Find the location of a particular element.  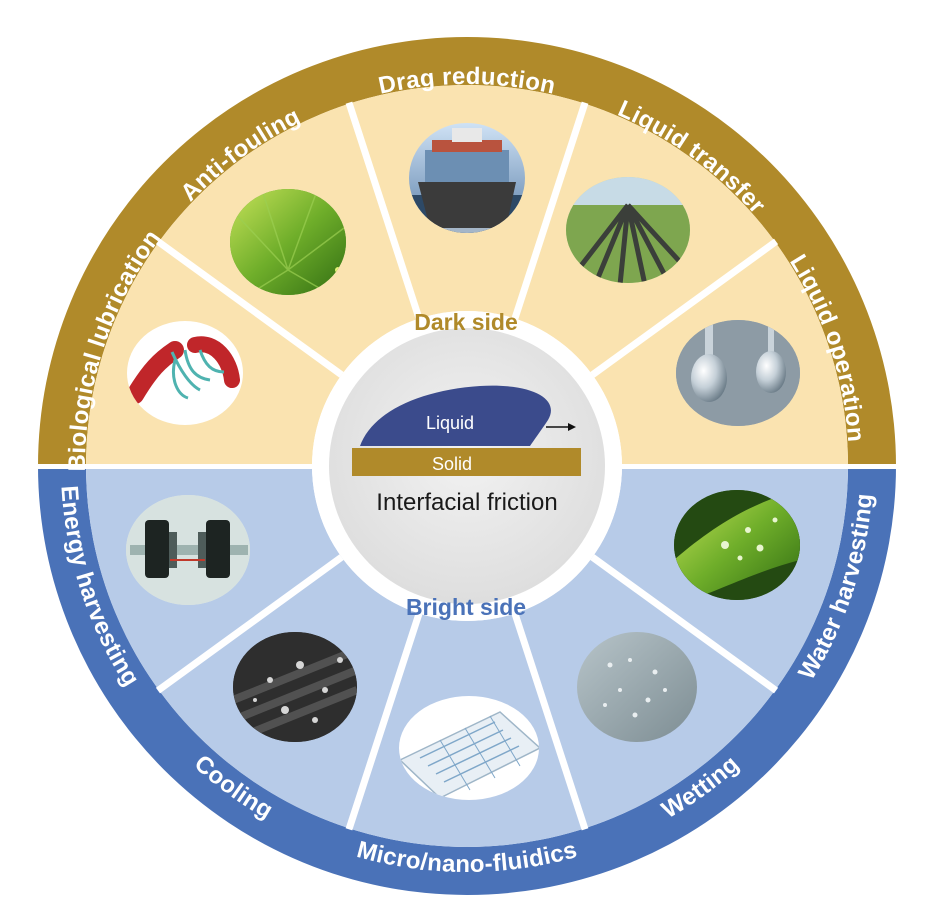

wet-glass-photo is located at coordinates (637, 687).